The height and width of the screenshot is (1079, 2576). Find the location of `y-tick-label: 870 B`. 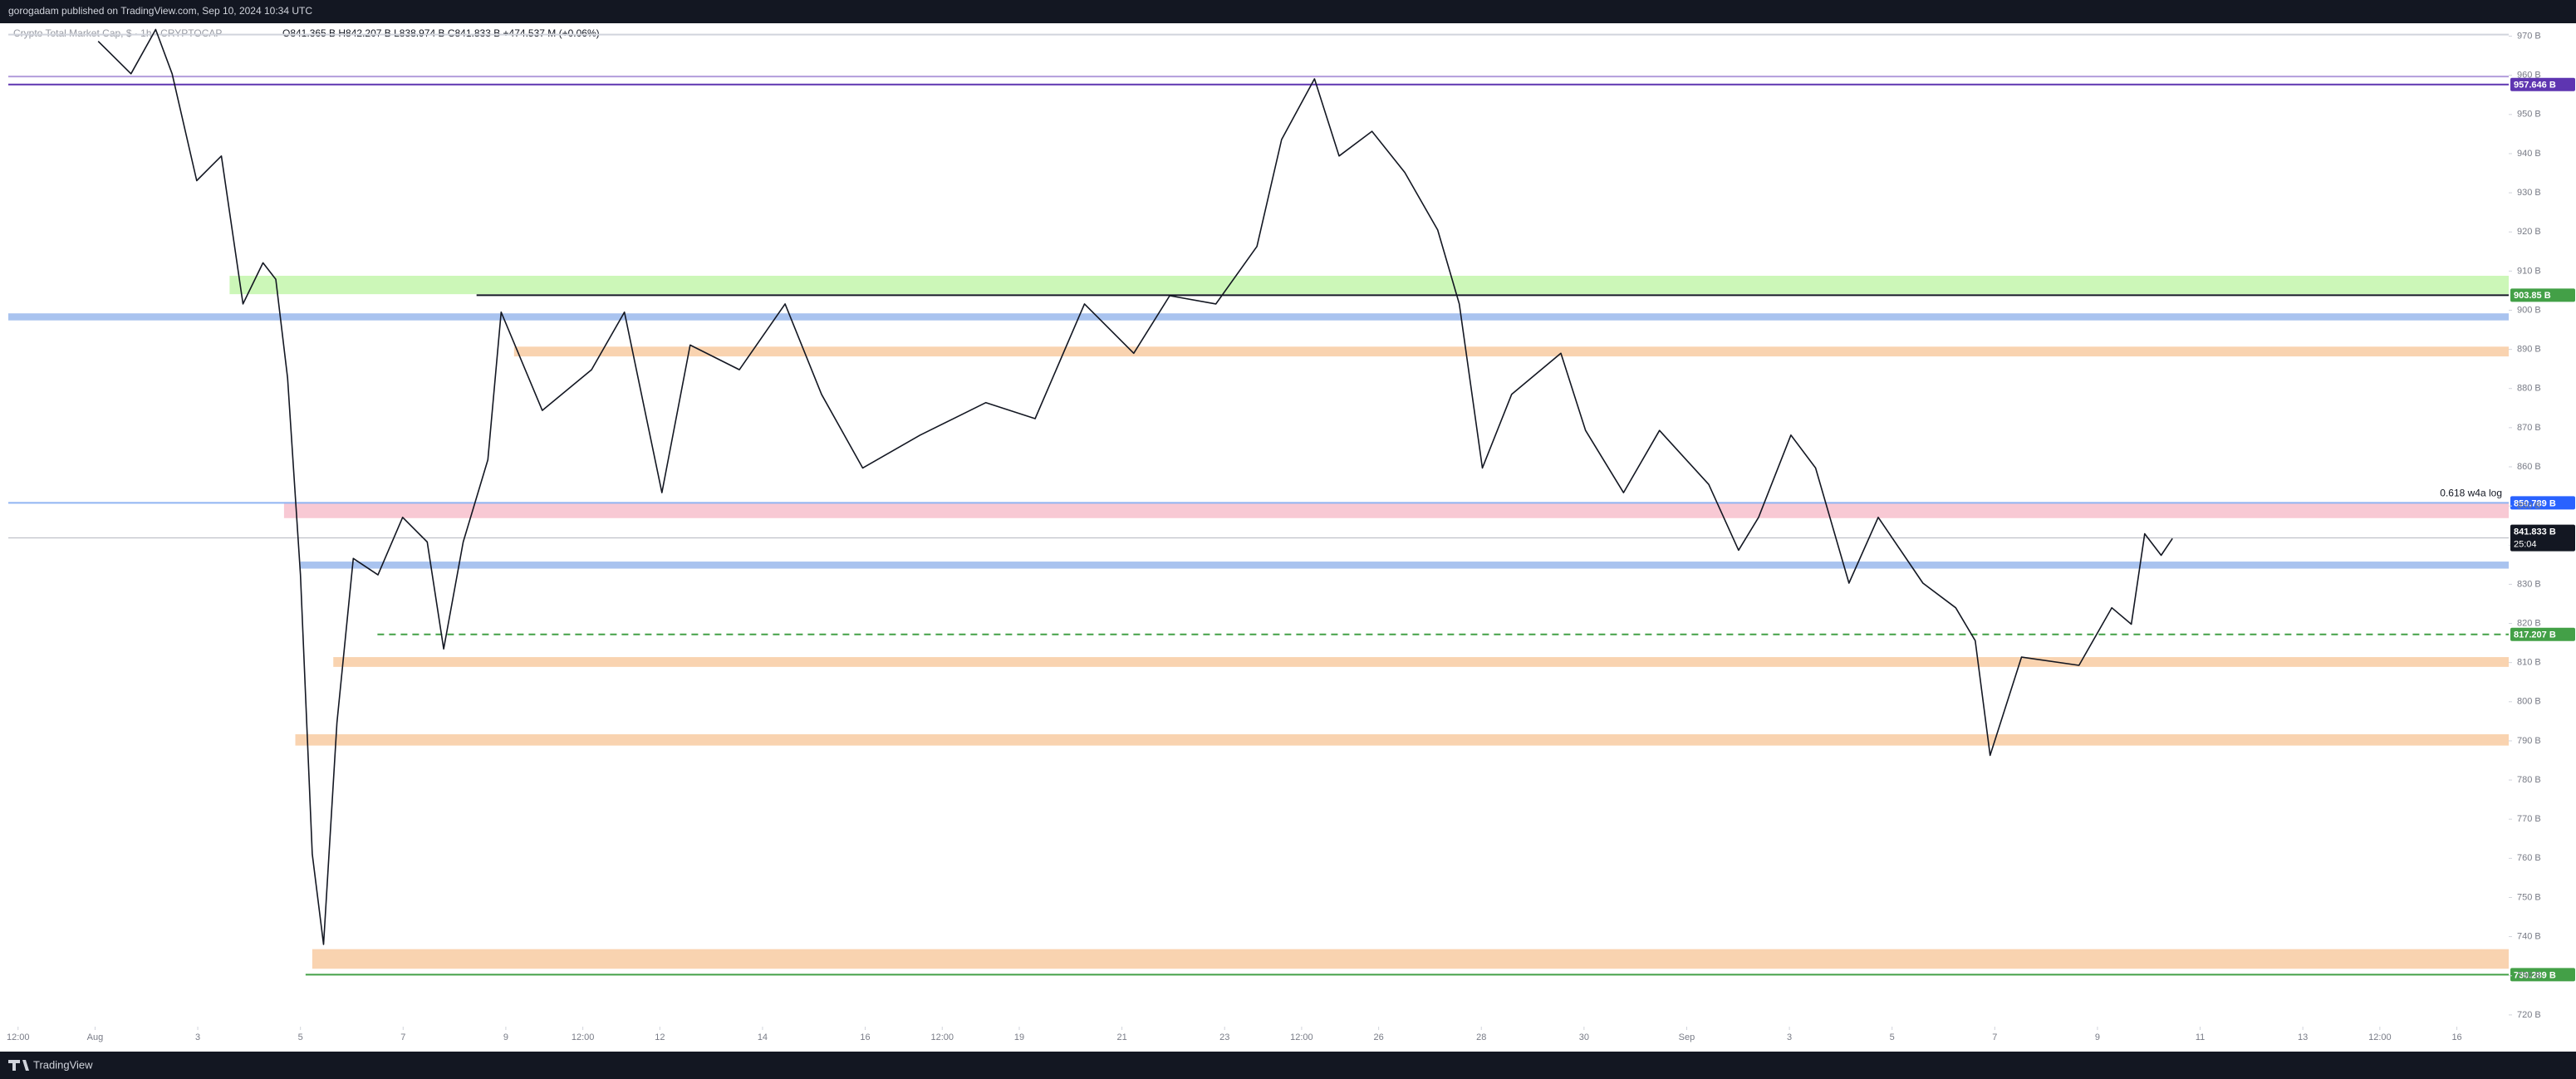

y-tick-label: 870 B is located at coordinates (2529, 428).